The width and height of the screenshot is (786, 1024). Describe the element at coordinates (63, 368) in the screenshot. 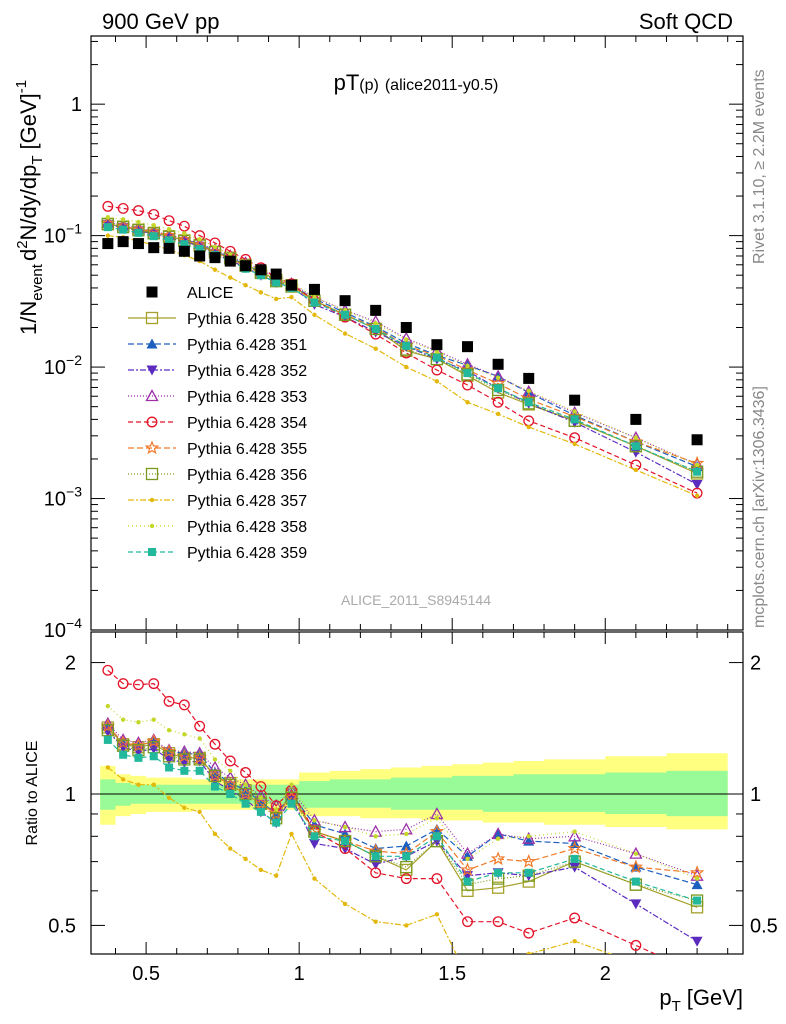

I see `main-y-tick-labels: 110−110−210−310−4` at that location.